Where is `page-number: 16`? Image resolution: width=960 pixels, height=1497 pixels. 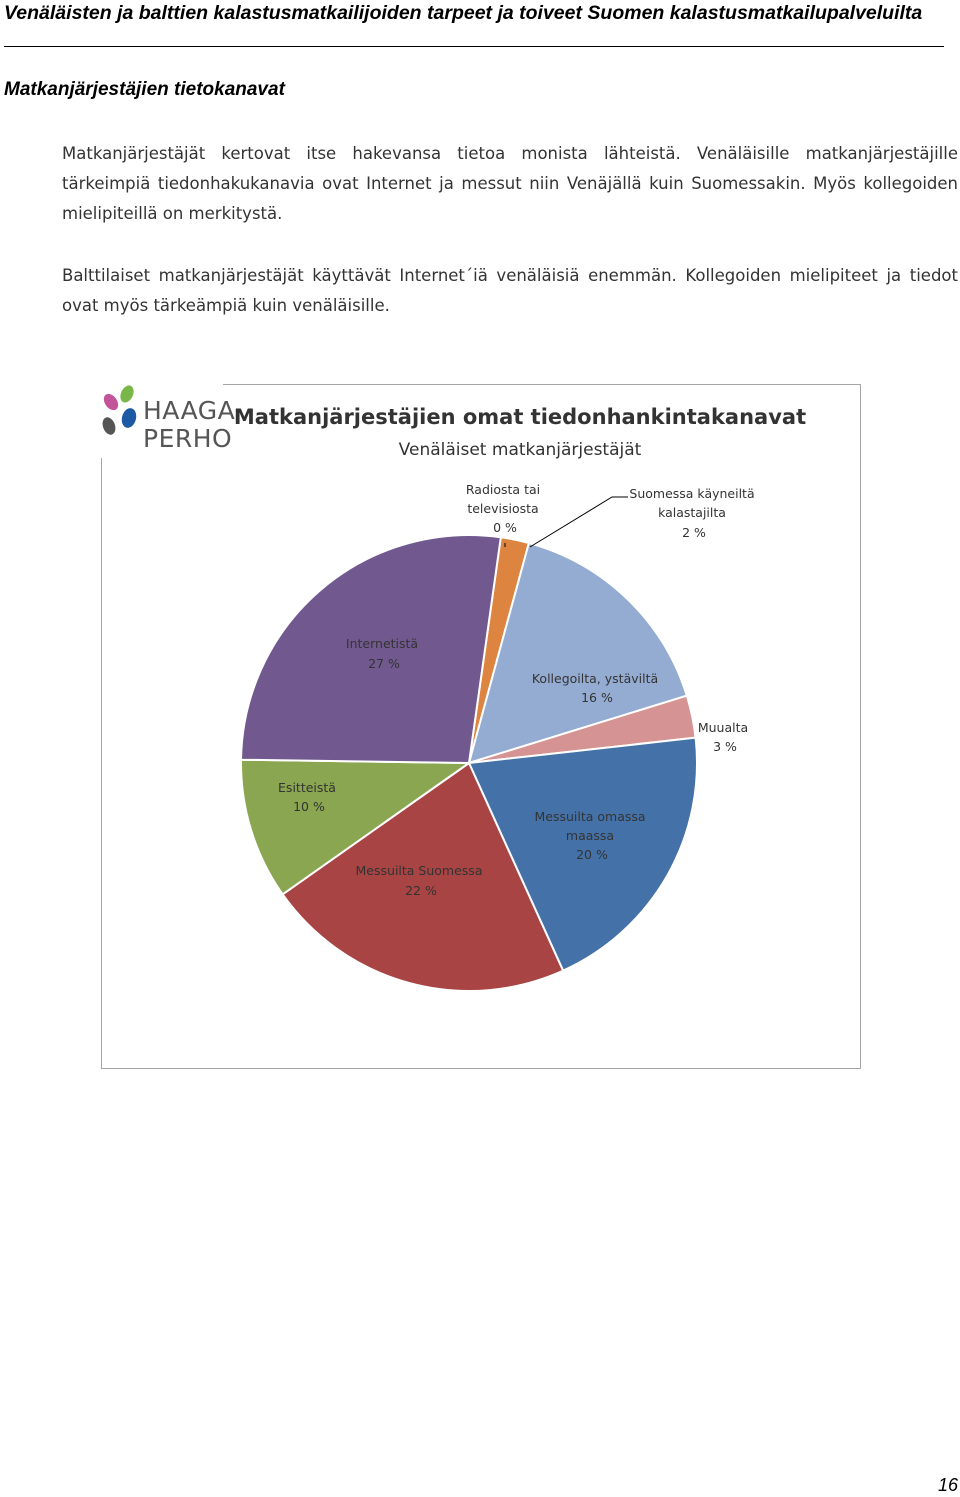 page-number: 16 is located at coordinates (947, 1485).